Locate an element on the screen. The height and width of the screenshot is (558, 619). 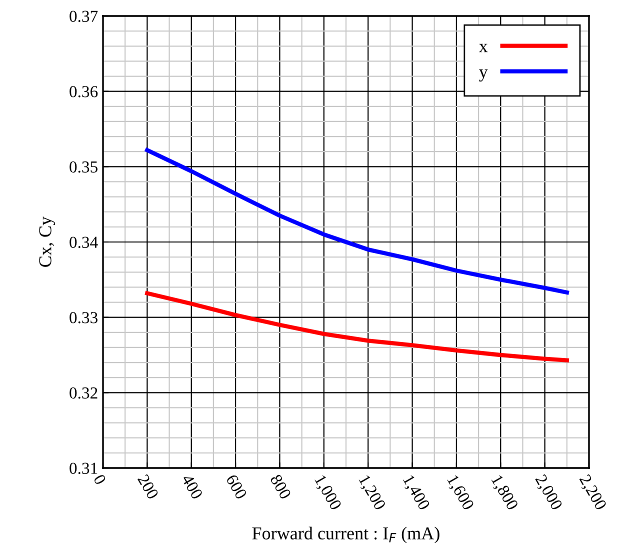
x-tick-label: 200 is located at coordinates (148, 487).